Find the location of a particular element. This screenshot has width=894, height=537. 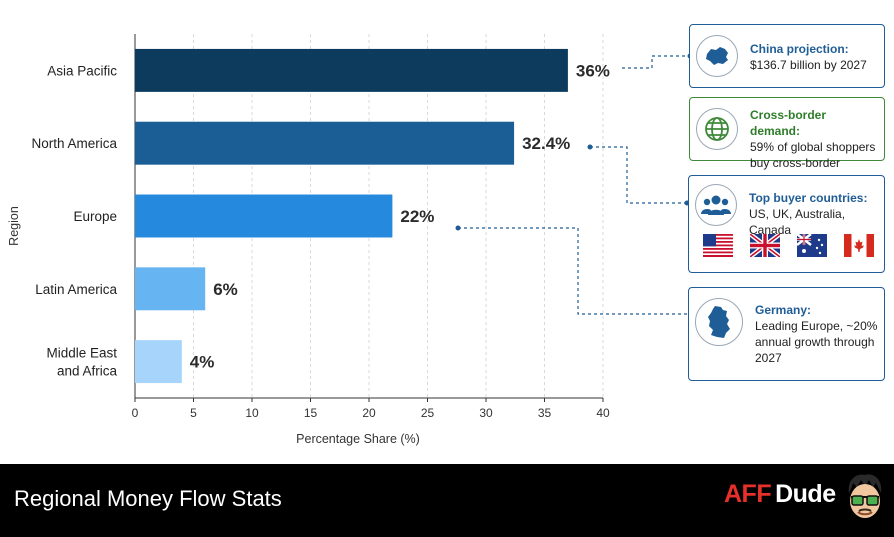

brand-dude: Dude is located at coordinates (805, 494).